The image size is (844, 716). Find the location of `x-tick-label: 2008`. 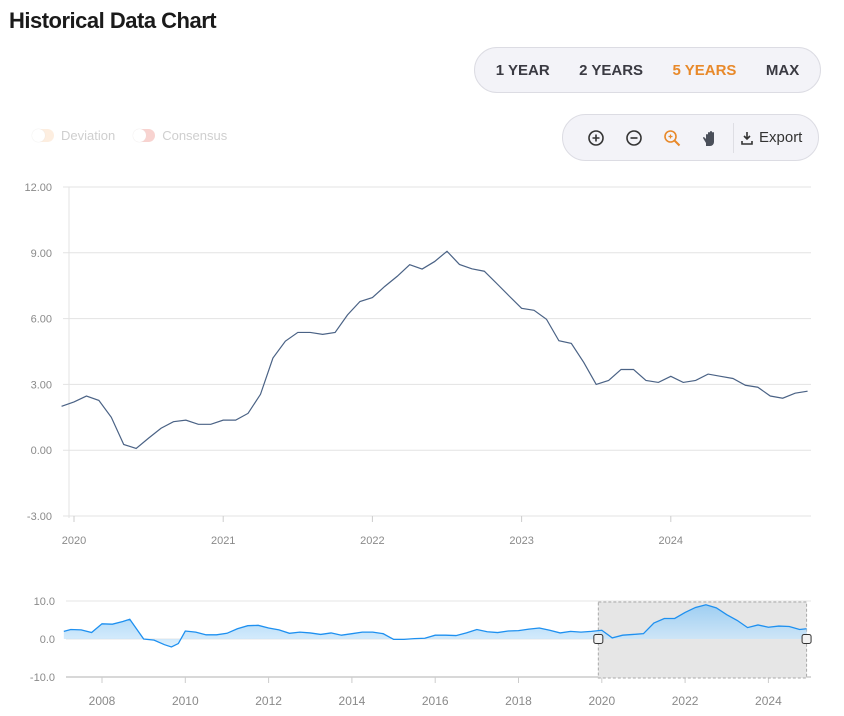

x-tick-label: 2008 is located at coordinates (102, 701).